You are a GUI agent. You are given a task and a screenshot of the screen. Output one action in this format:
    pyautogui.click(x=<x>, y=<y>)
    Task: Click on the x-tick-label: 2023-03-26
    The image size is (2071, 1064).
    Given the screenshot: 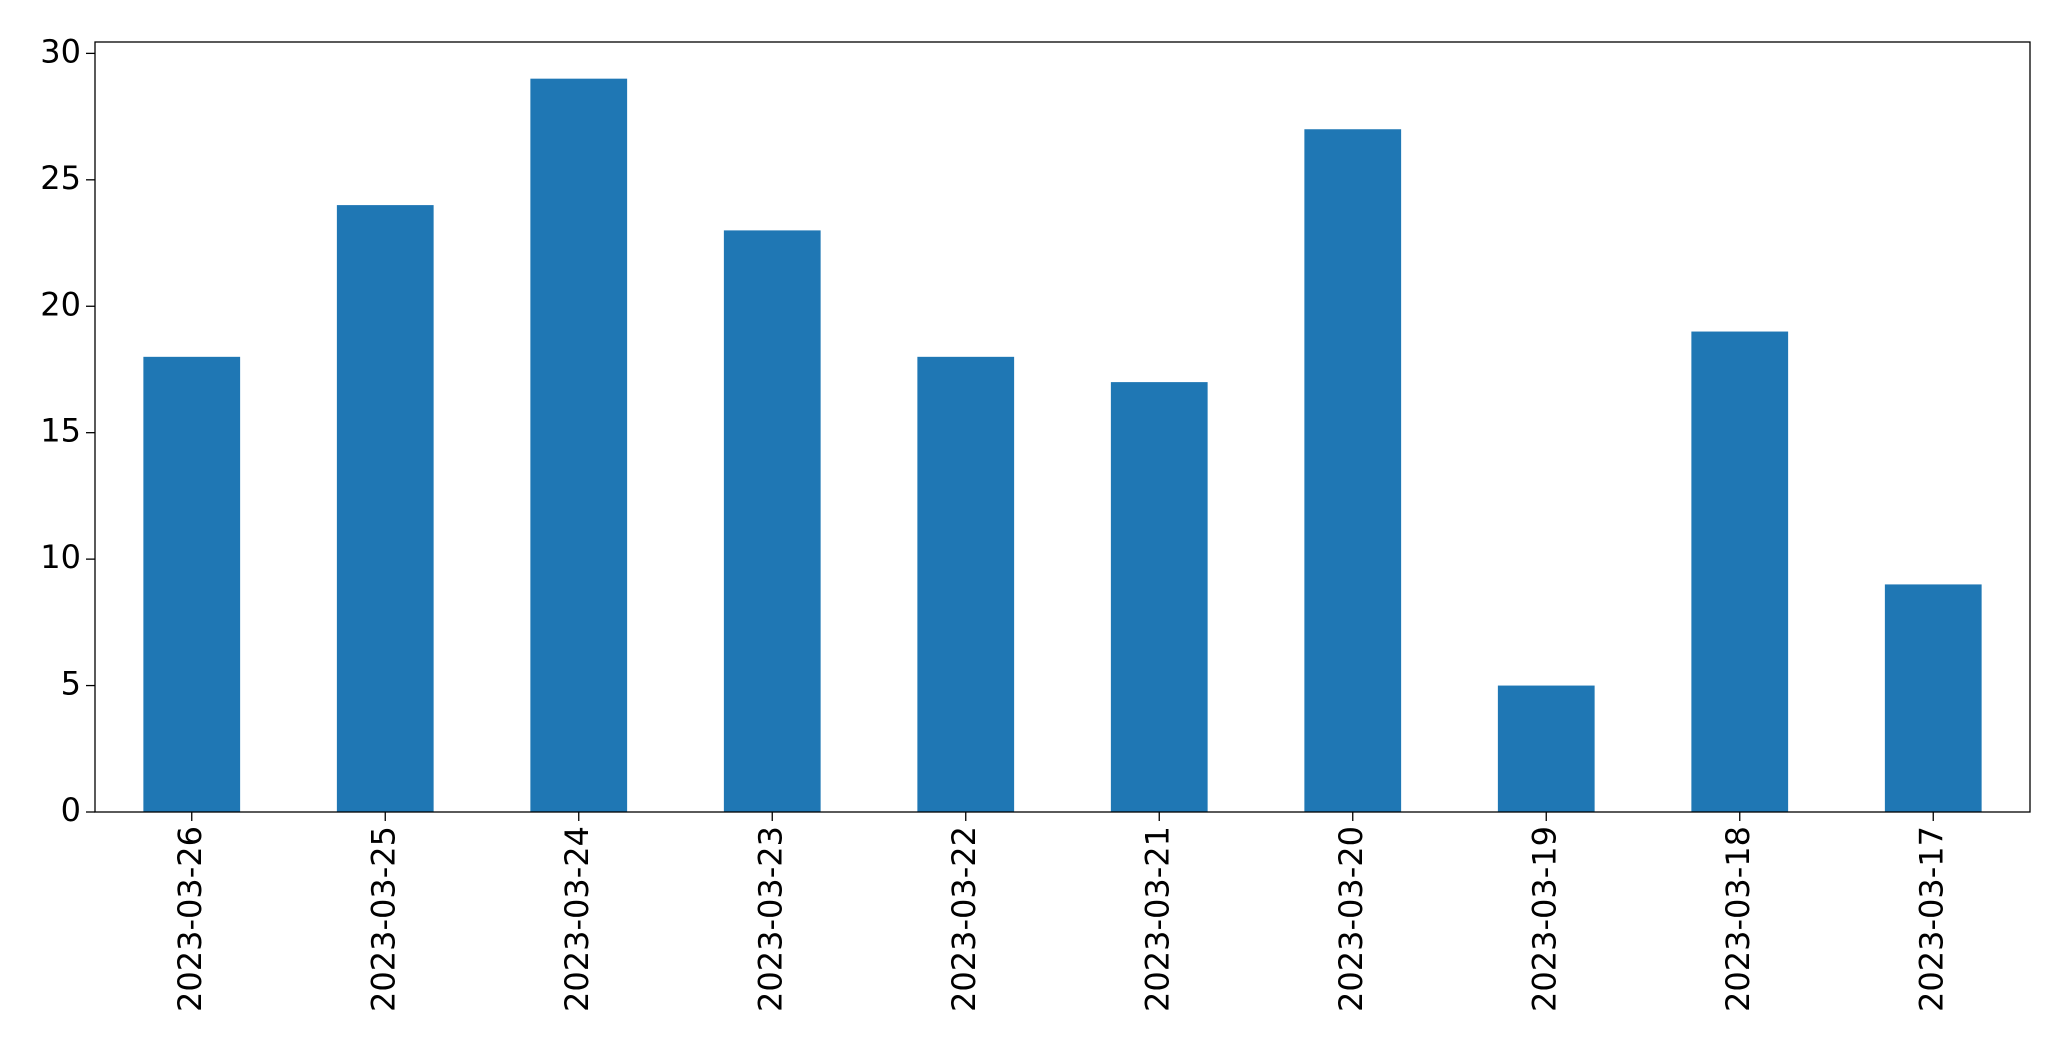 What is the action you would take?
    pyautogui.click(x=190, y=919)
    